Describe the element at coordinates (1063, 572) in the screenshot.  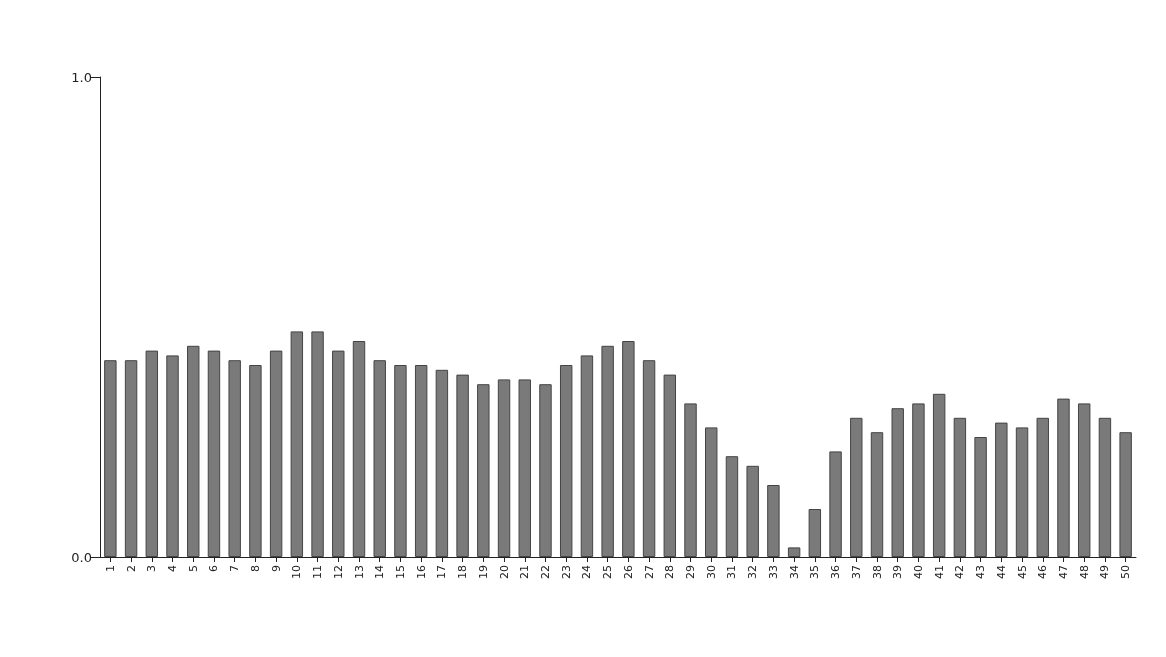
I see `x-tick-label: 47` at that location.